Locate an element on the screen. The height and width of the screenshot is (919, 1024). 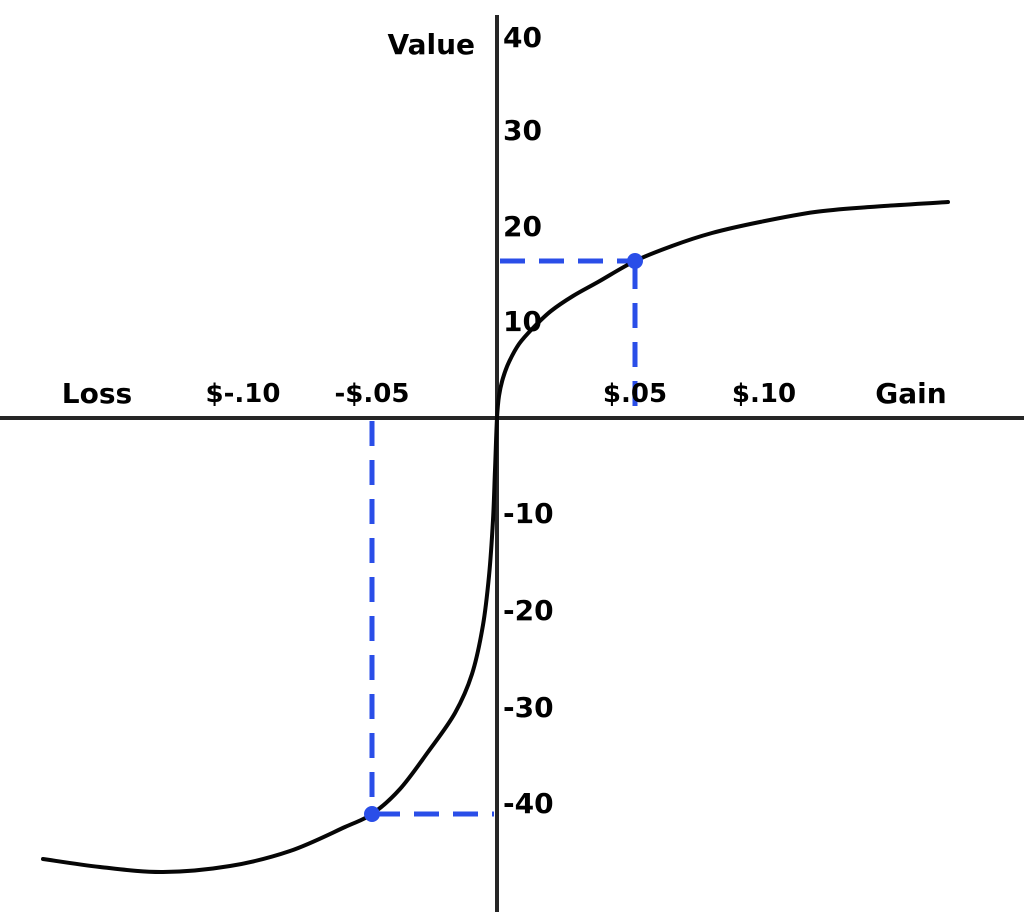
y-tick-label--40: -40 is located at coordinates (528, 803).